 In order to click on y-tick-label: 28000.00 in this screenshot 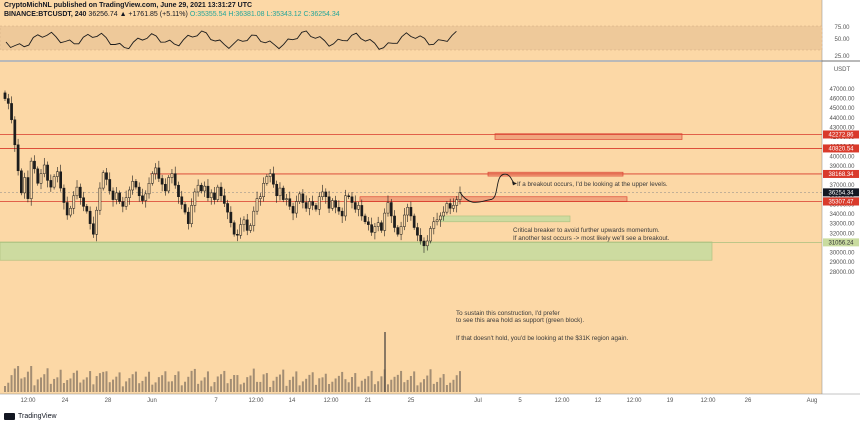, I will do `click(842, 273)`.